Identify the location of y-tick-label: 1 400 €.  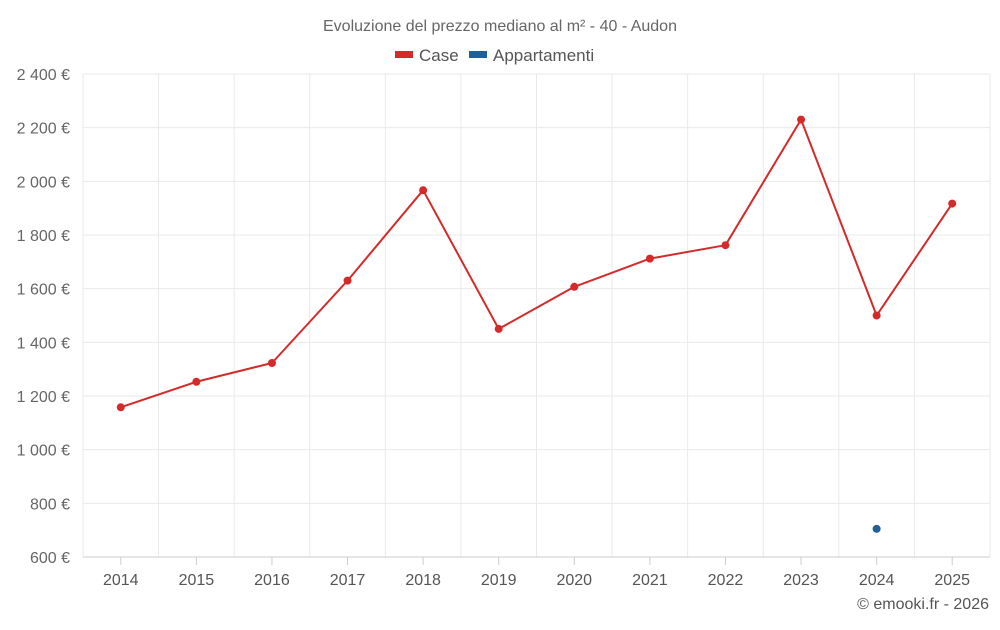
(43, 343).